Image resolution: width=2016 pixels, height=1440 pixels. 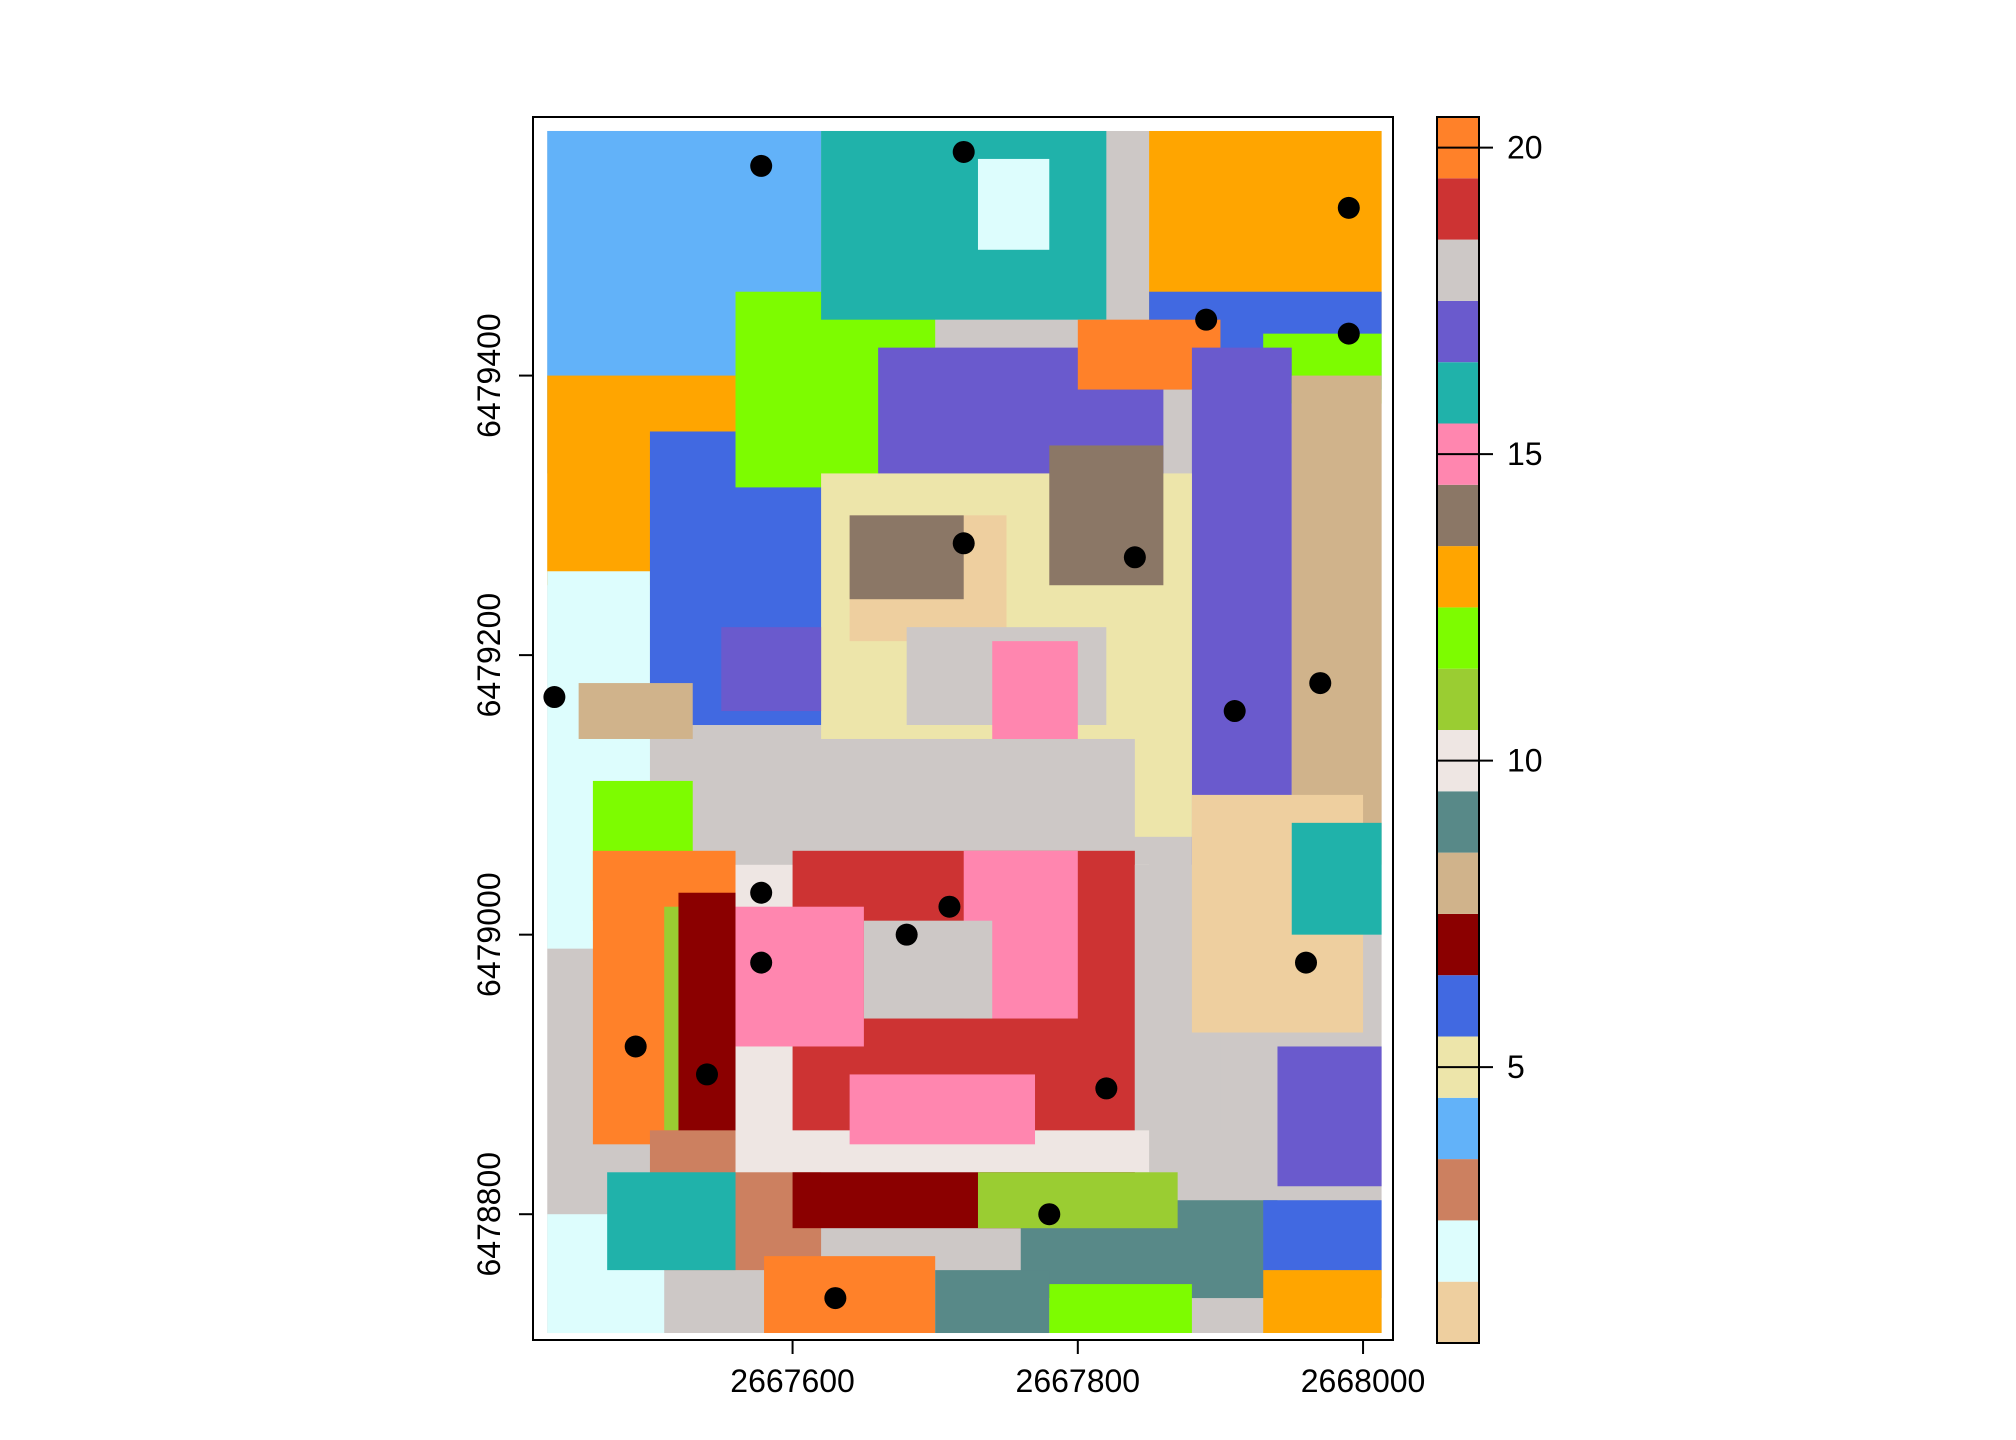 I want to click on legend-tick-label: 10, so click(x=1525, y=761).